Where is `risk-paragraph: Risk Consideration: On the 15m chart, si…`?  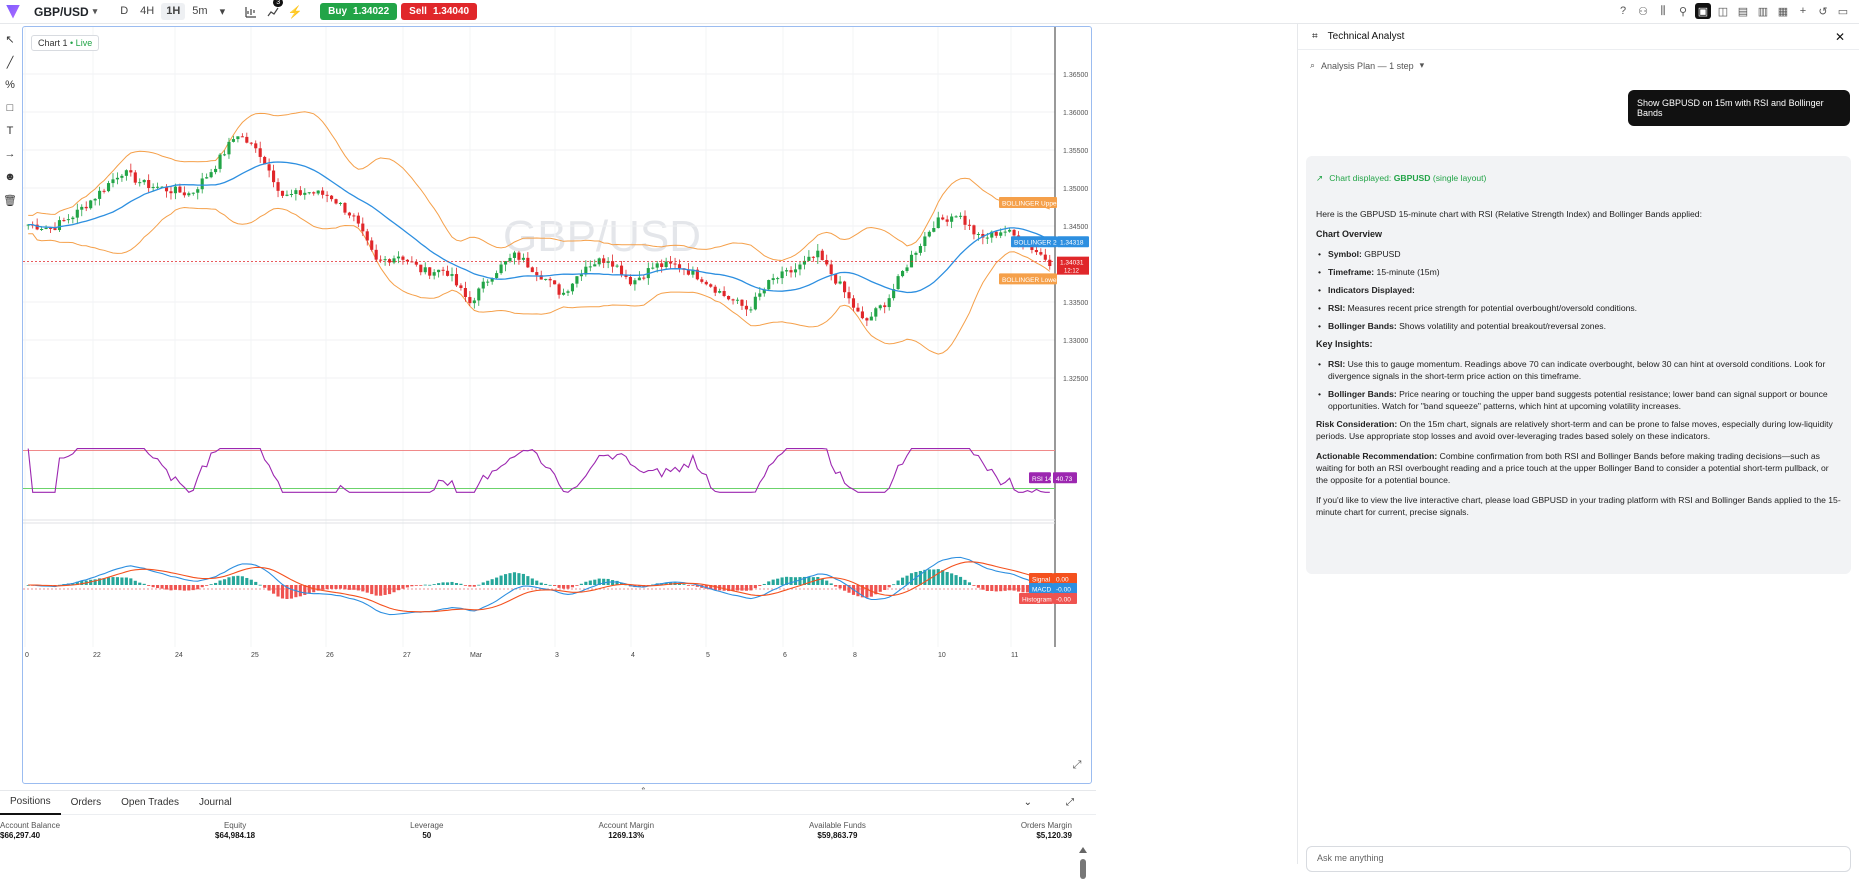
risk-paragraph: Risk Consideration: On the 15m chart, si… is located at coordinates (1574, 430).